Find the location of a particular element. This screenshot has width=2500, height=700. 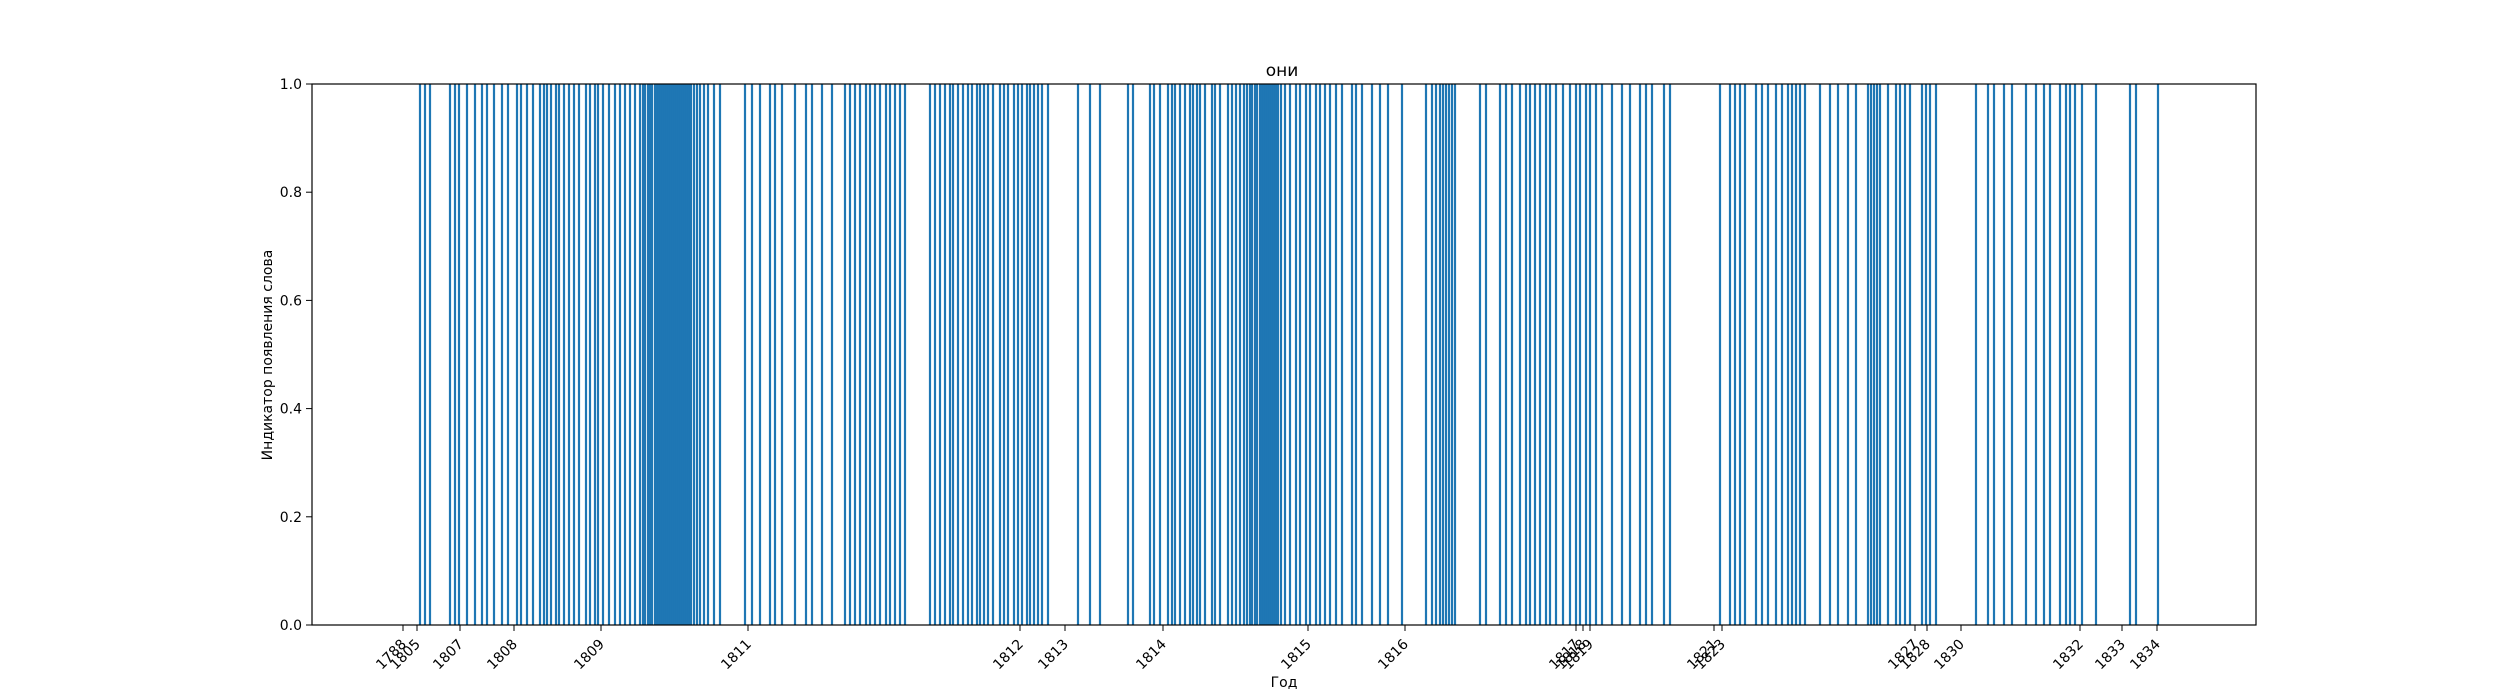

y-tick-label: 0.6 is located at coordinates (291, 301).